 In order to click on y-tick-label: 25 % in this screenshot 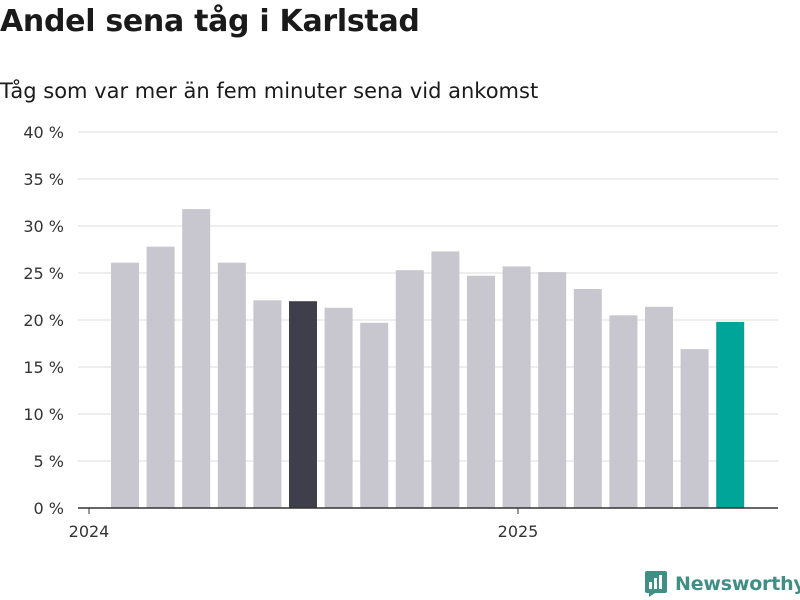, I will do `click(43, 273)`.